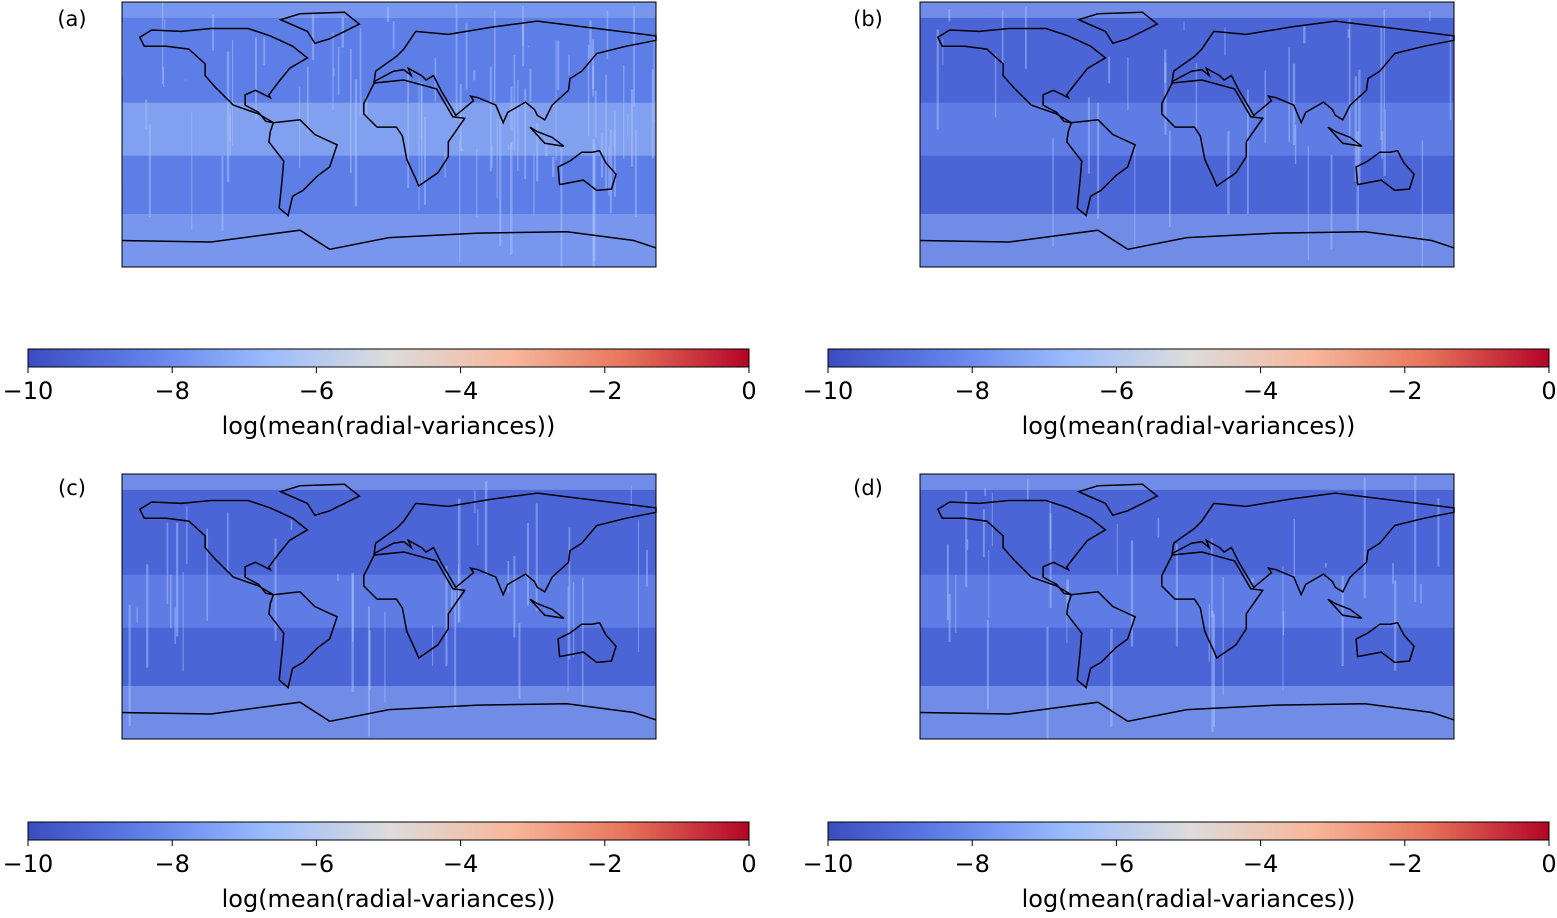 The image size is (1557, 918). I want to click on panel-label: (d), so click(868, 488).